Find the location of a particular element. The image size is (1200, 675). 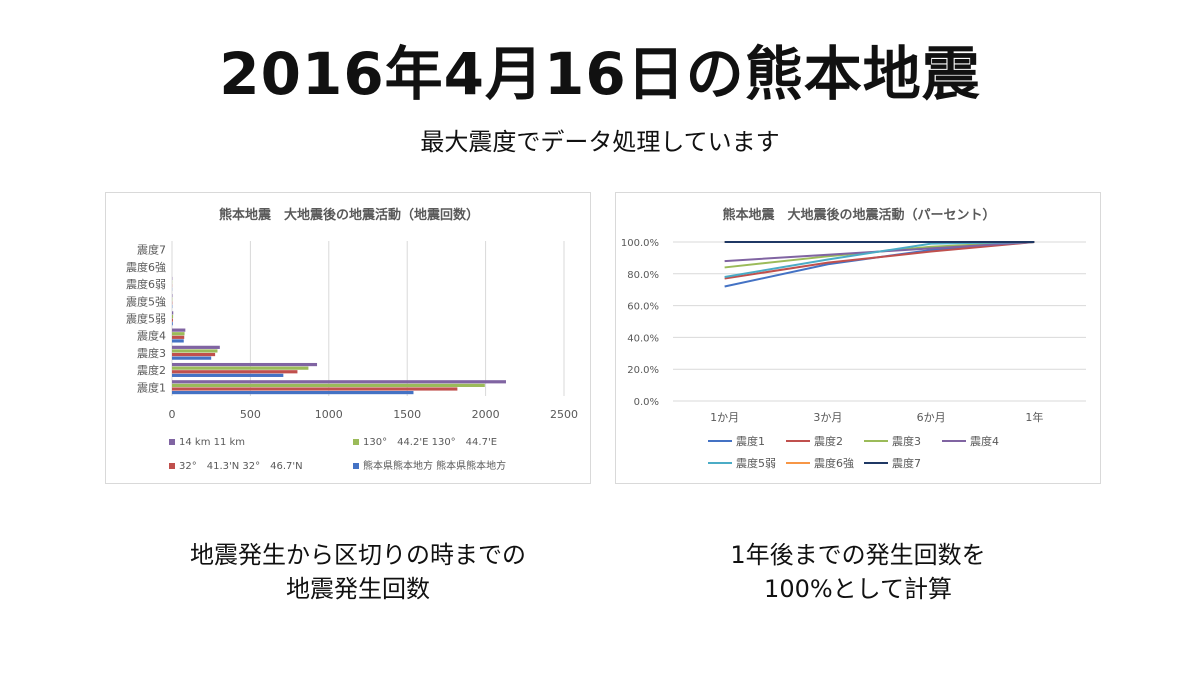

bar-x-tick-label: 2500 is located at coordinates (564, 414).